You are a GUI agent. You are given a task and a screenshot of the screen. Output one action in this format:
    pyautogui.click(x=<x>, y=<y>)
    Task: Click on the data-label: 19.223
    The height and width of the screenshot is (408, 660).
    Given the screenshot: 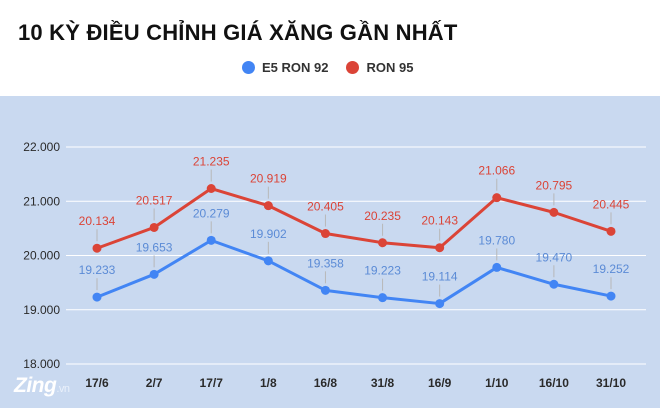 What is the action you would take?
    pyautogui.click(x=382, y=271)
    